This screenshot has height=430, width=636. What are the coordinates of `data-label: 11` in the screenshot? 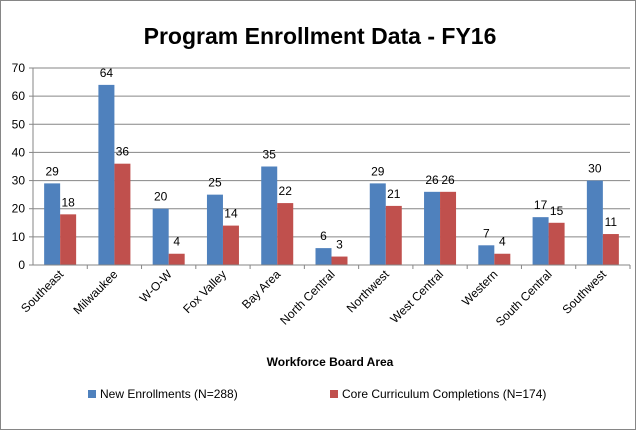 It's located at (611, 222).